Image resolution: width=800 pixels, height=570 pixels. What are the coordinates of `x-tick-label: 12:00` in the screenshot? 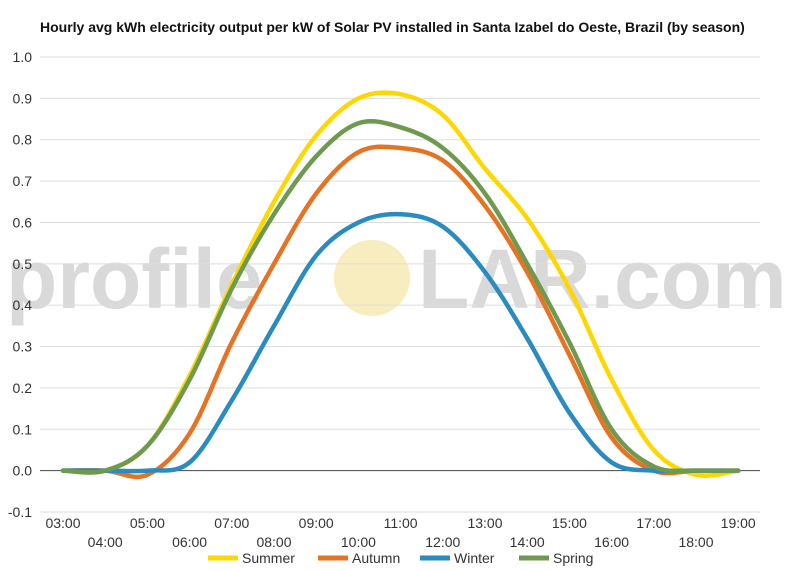 It's located at (442, 542).